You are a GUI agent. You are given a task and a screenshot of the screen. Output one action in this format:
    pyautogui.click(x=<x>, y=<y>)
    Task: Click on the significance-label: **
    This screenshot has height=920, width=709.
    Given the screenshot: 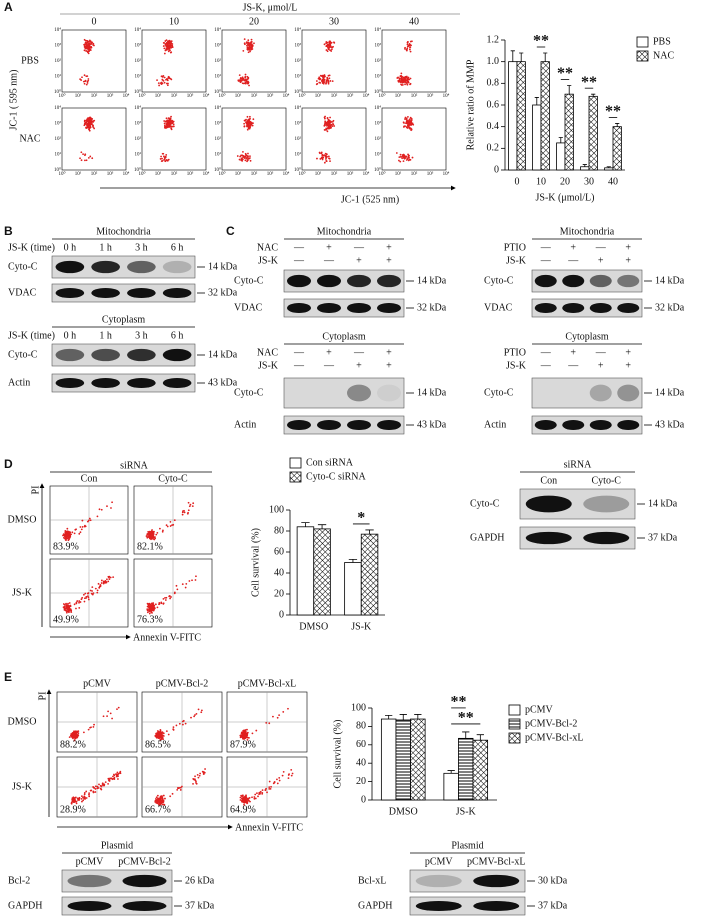 What is the action you would take?
    pyautogui.click(x=541, y=41)
    